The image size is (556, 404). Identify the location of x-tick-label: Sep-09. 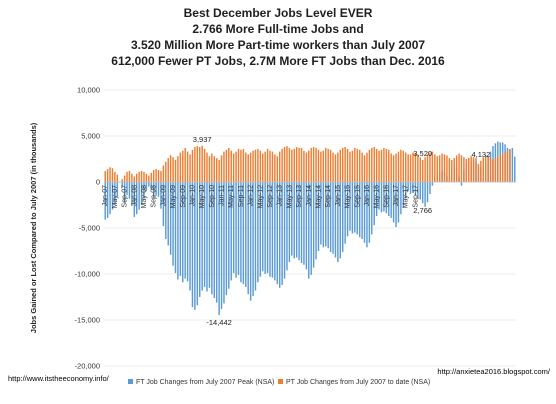
(183, 196).